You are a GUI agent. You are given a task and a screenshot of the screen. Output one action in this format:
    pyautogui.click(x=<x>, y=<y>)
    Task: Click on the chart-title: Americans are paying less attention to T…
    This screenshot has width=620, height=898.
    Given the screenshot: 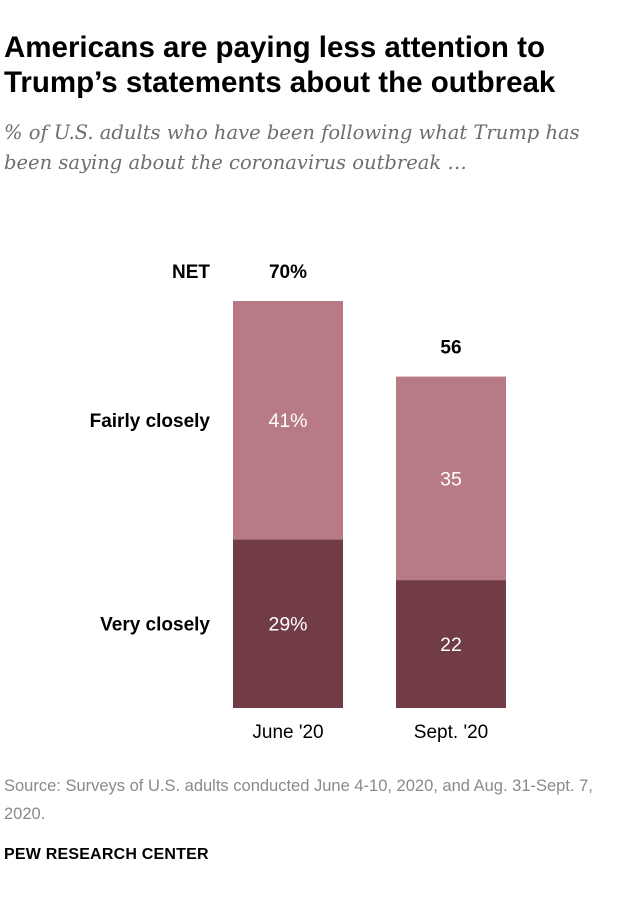 What is the action you would take?
    pyautogui.click(x=280, y=65)
    